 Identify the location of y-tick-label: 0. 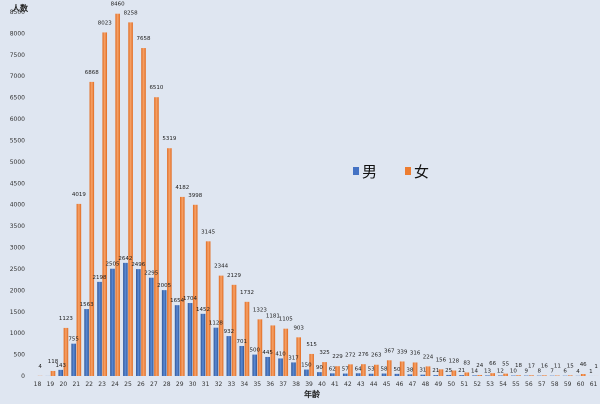
(23, 376).